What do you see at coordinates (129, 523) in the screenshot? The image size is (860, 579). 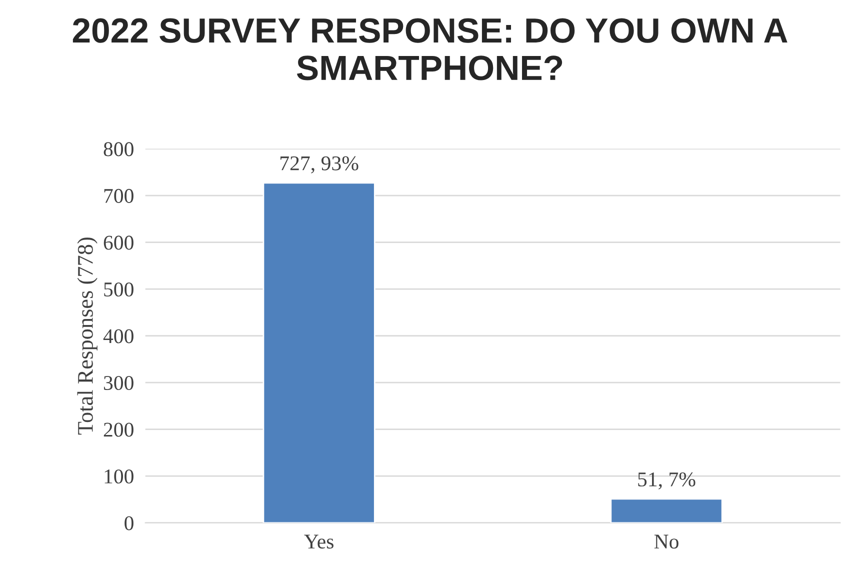 I see `y-tick-label: 0` at bounding box center [129, 523].